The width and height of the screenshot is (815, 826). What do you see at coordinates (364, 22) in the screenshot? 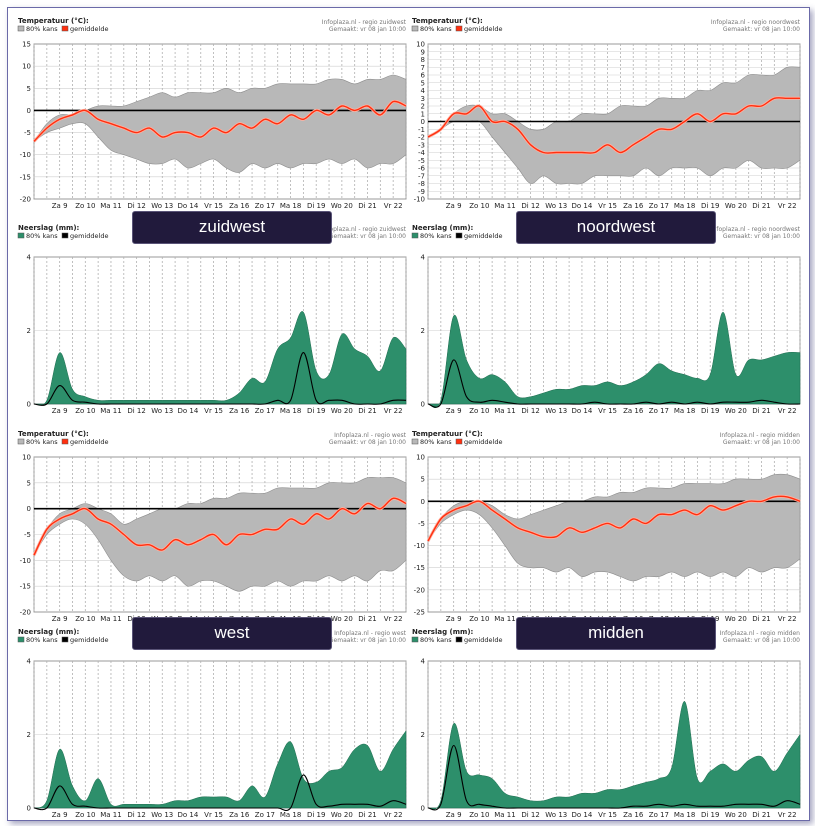
I see `chart-source: Infoplaza.nl - regio zuidwest` at bounding box center [364, 22].